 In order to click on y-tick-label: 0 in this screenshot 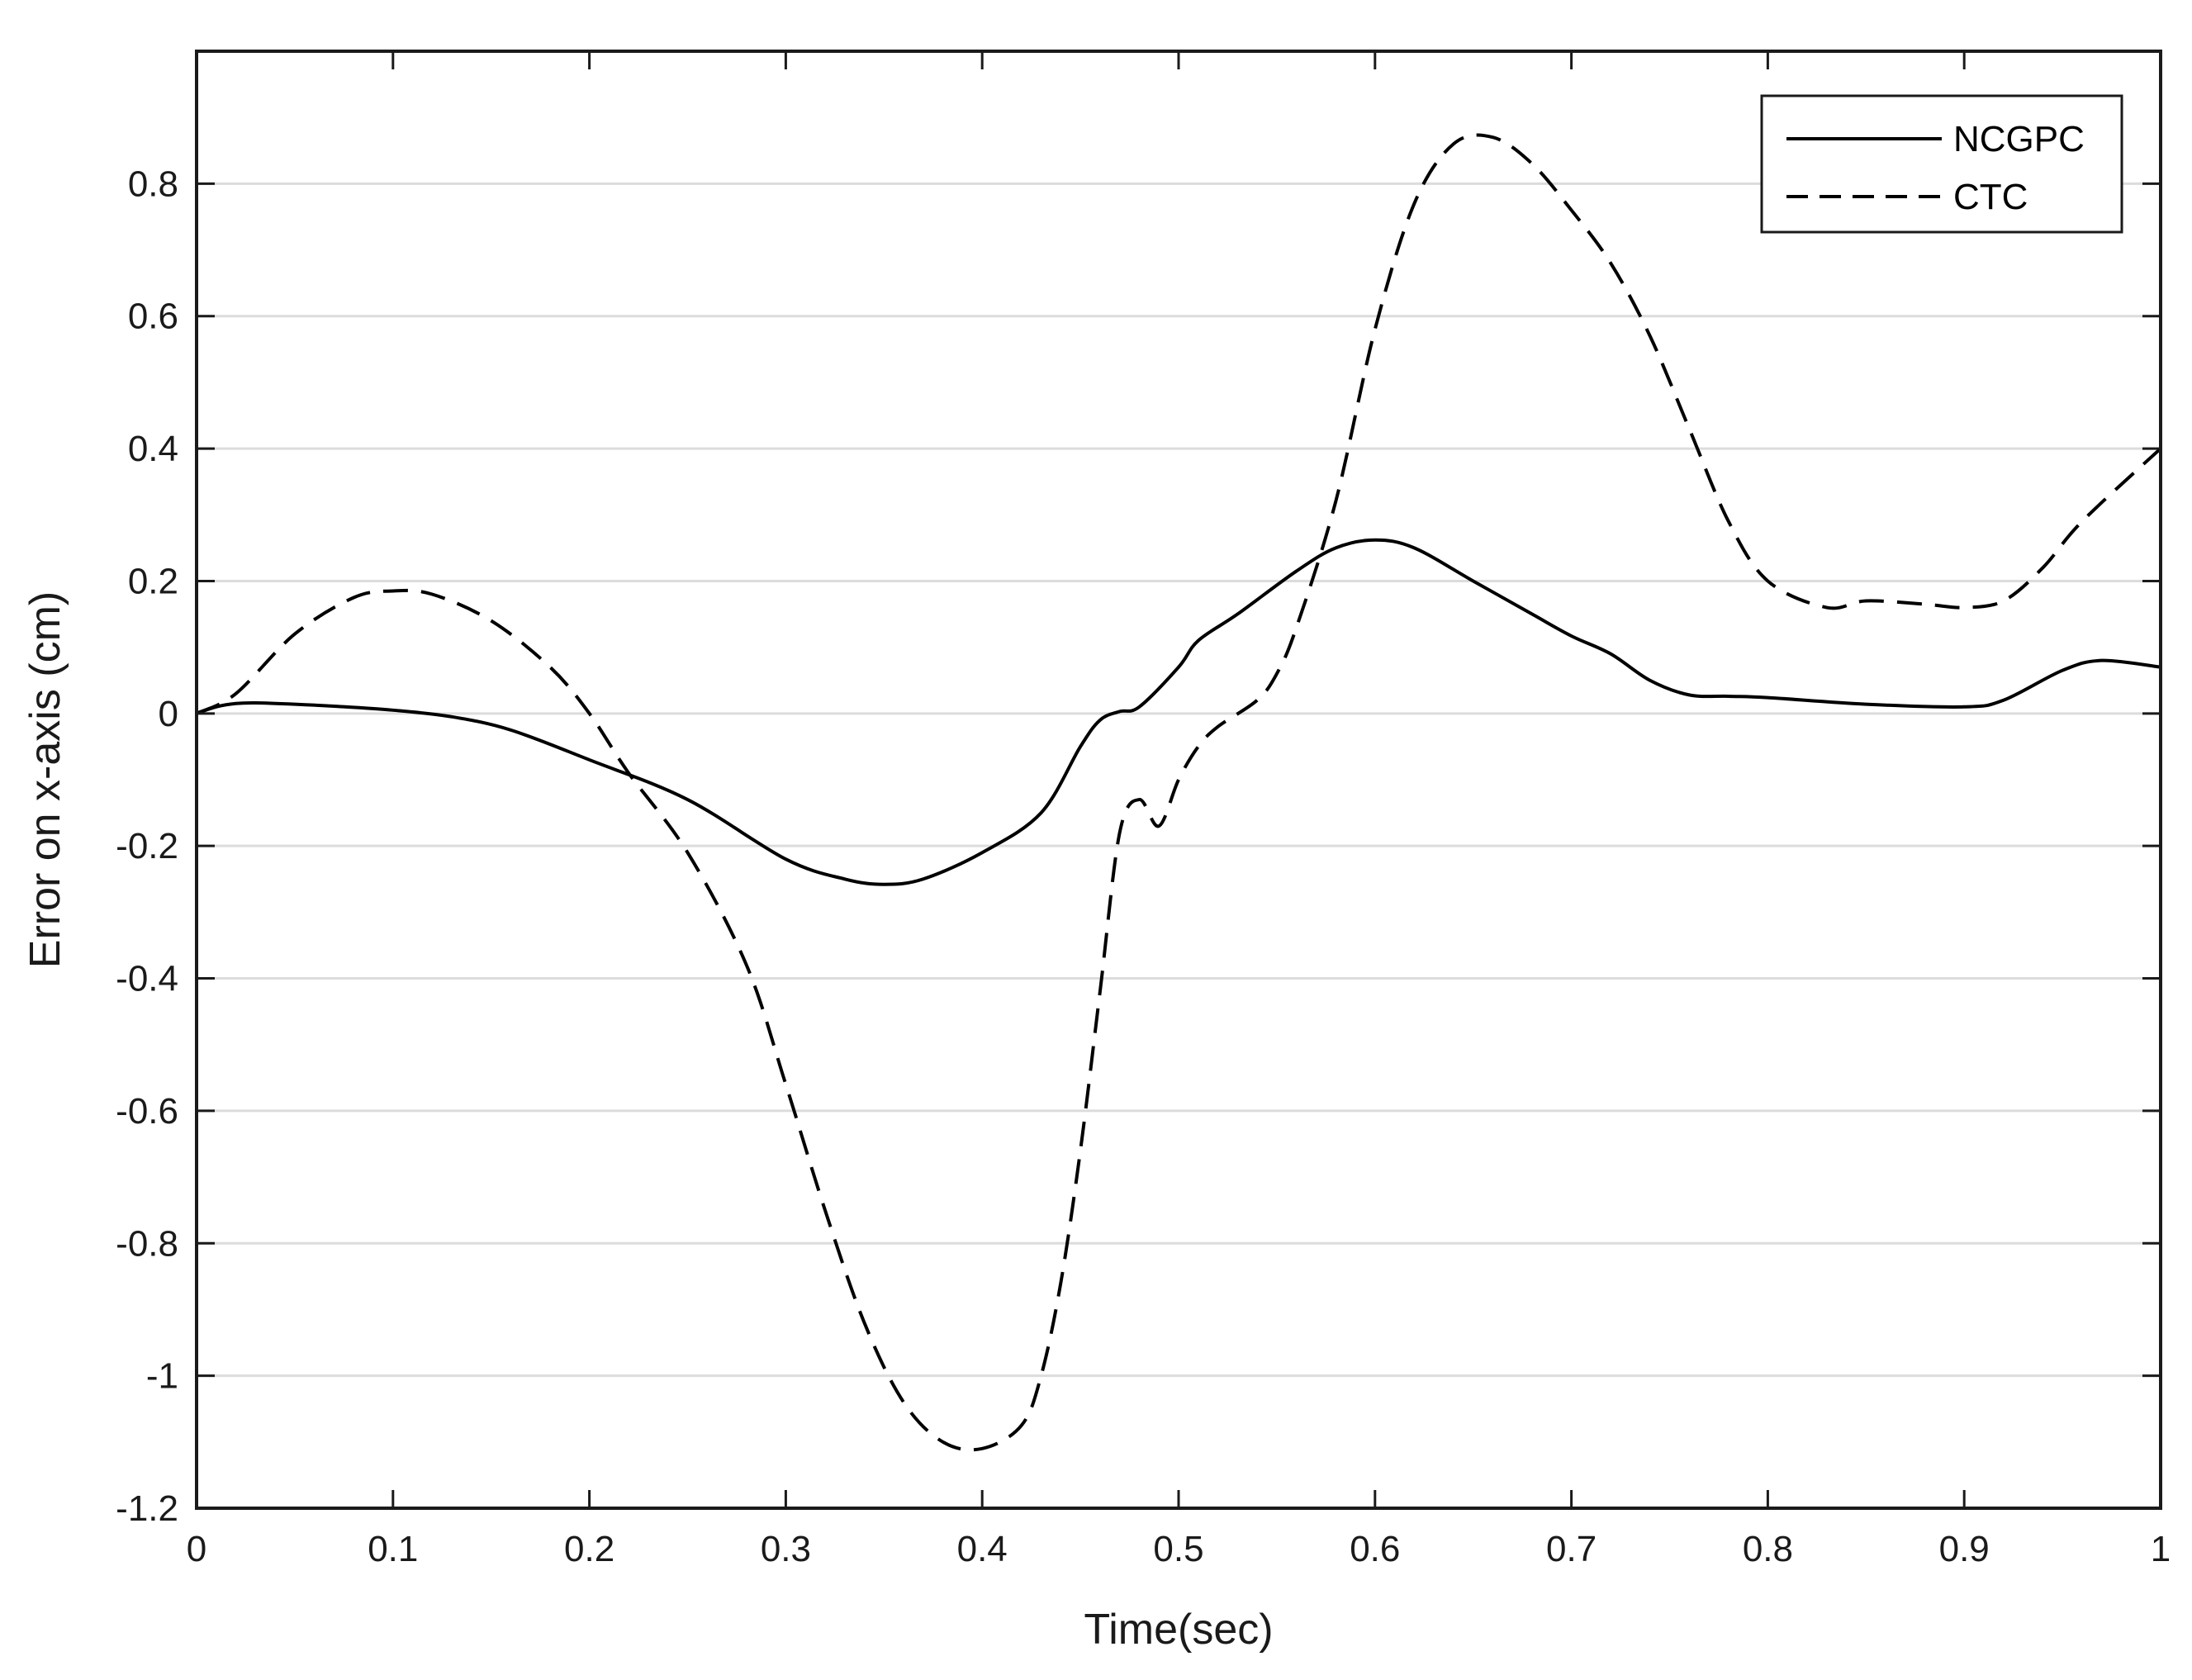, I will do `click(168, 714)`.